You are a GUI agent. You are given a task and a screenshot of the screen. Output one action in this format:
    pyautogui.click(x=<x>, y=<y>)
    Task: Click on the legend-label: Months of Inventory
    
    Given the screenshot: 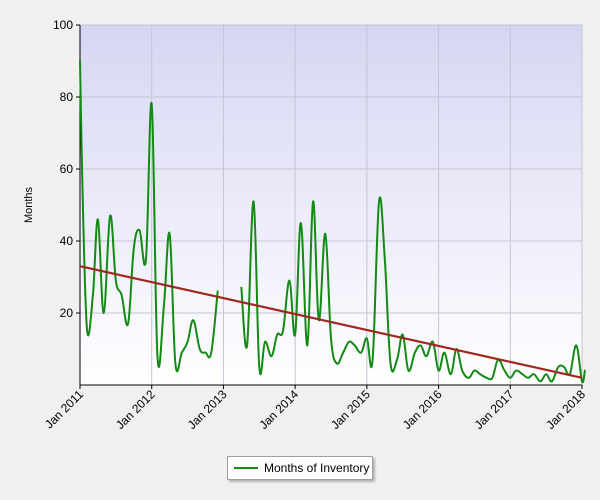 What is the action you would take?
    pyautogui.click(x=317, y=468)
    